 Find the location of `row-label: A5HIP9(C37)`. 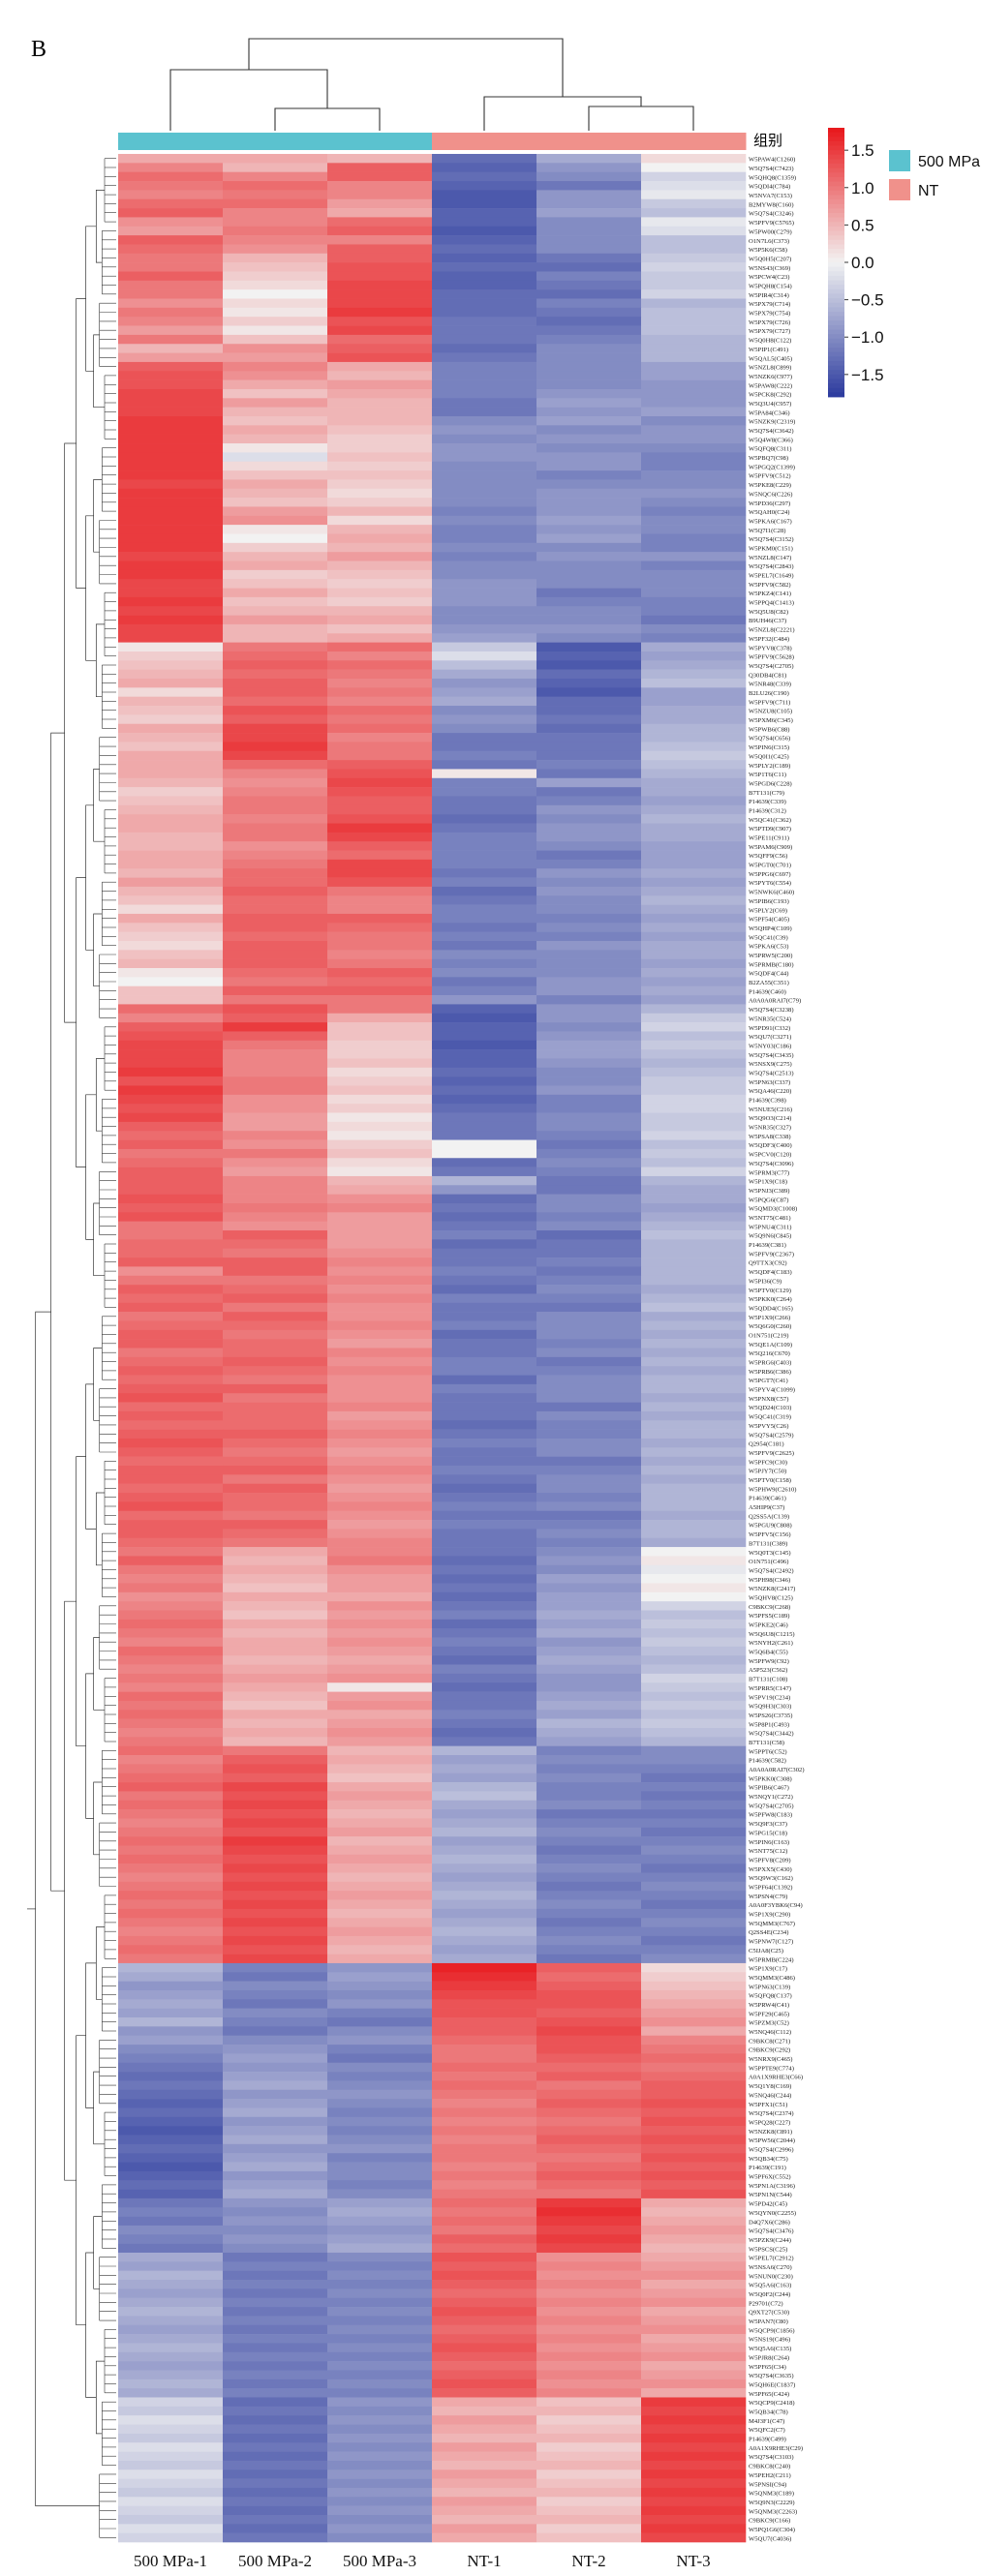

row-label: A5HIP9(C37) is located at coordinates (767, 1508).